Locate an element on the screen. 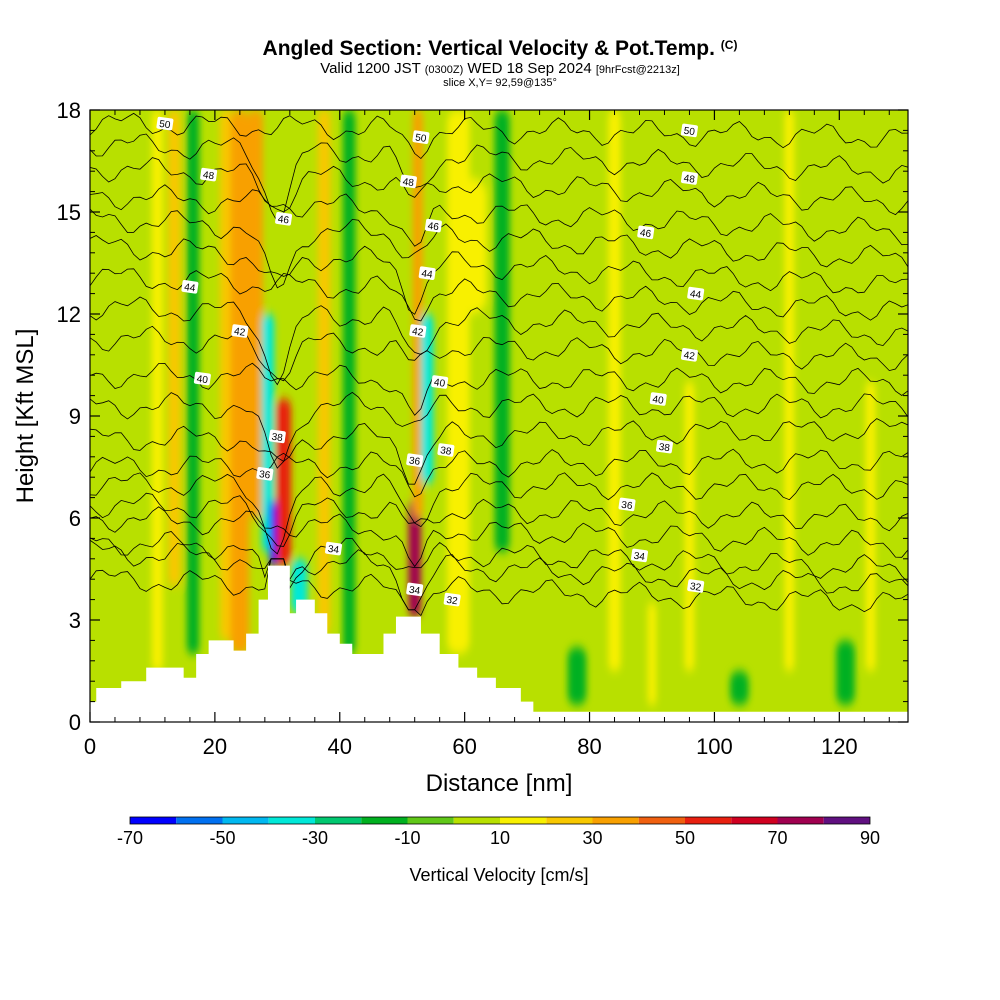 This screenshot has width=1000, height=1000. terrain-profile is located at coordinates (499, 643).